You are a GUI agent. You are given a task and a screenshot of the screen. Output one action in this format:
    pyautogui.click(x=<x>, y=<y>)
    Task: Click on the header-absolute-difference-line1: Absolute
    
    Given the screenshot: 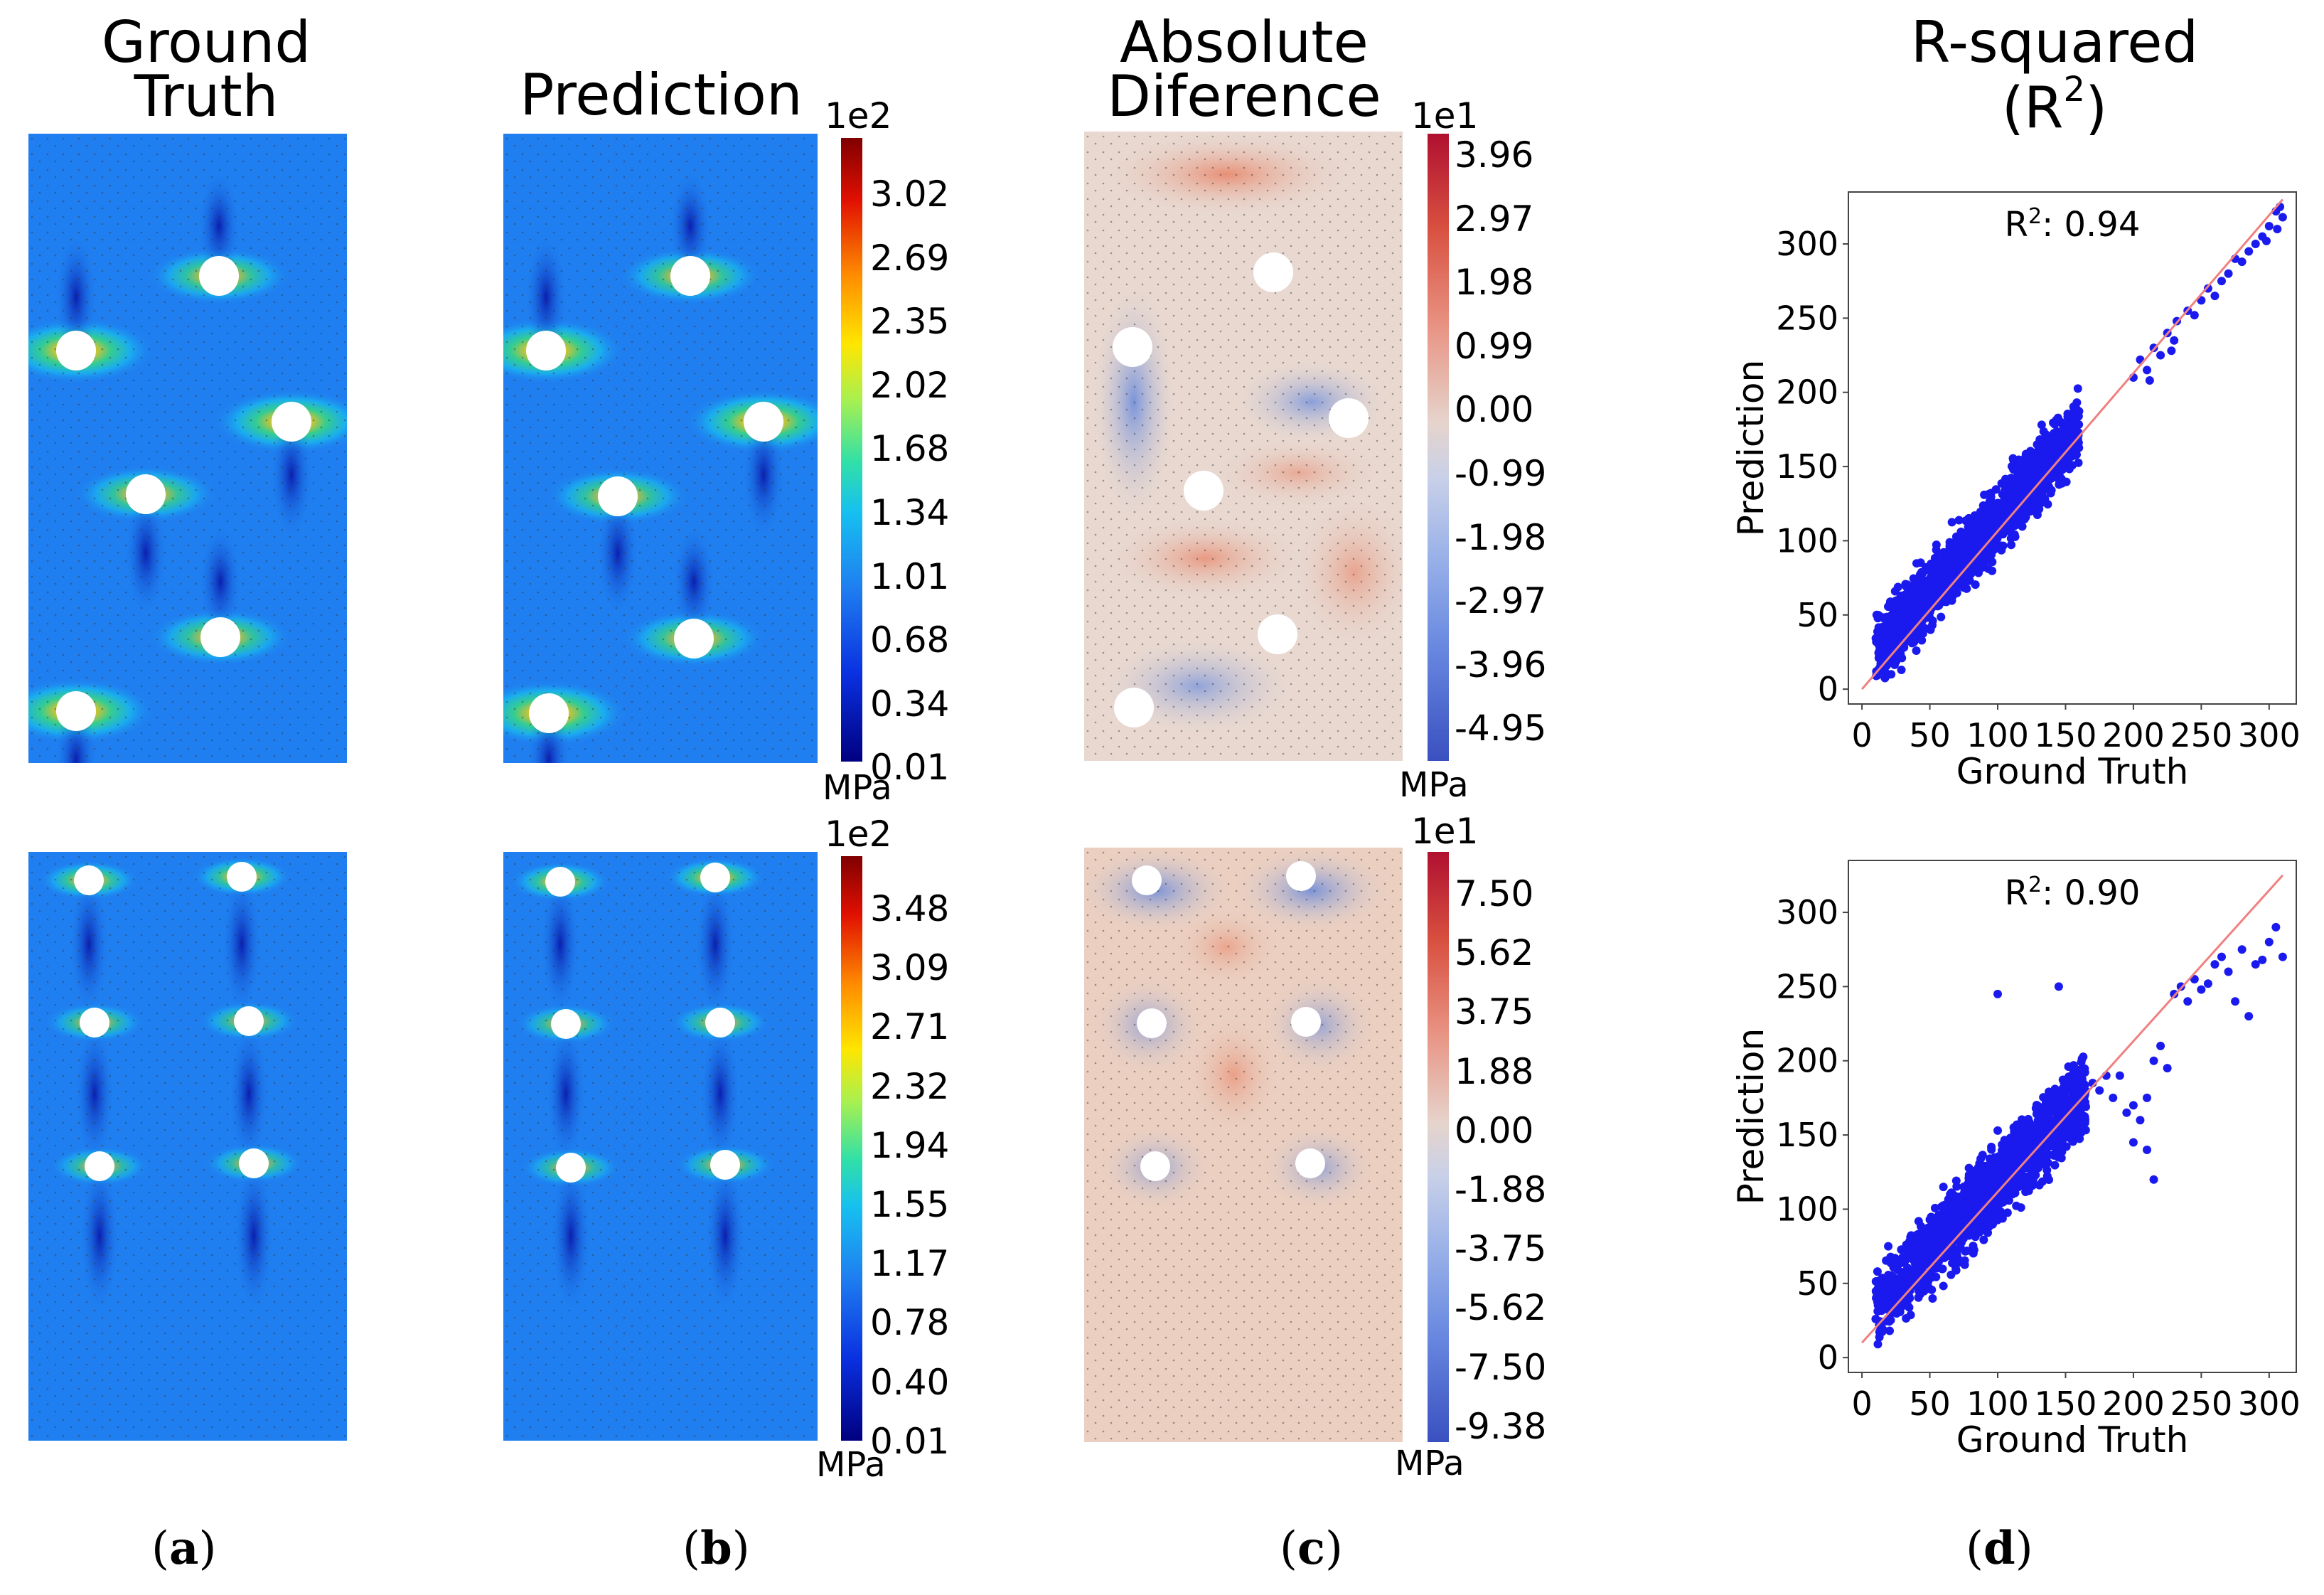 What is the action you would take?
    pyautogui.click(x=1244, y=42)
    